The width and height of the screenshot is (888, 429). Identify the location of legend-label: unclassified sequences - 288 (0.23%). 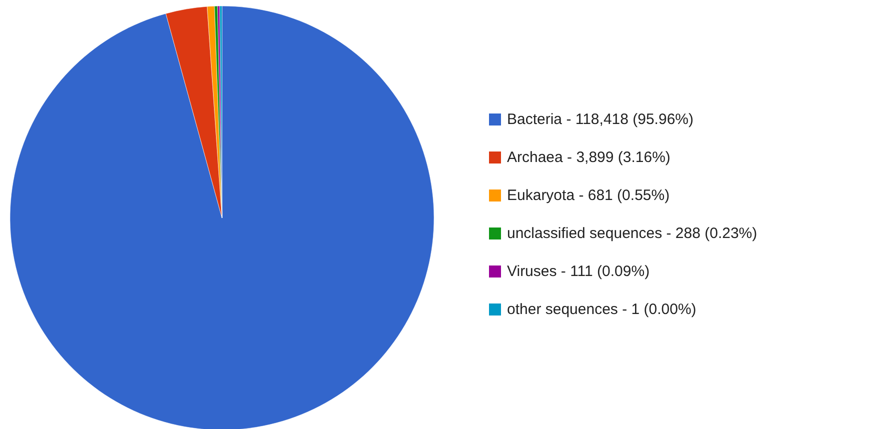
(632, 233).